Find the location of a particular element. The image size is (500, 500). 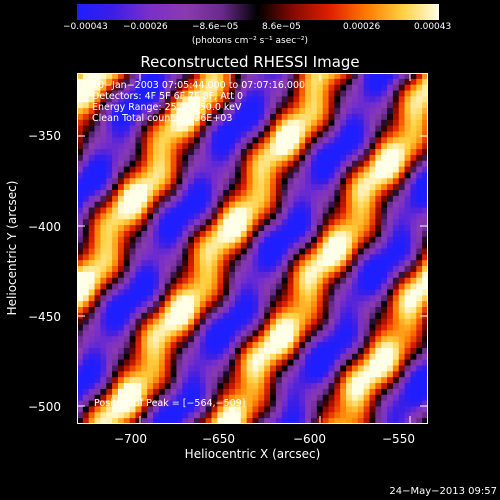

annotation-time: 10−Jan−2003 07:05:44.000 to 07:07:16.000 is located at coordinates (199, 85).